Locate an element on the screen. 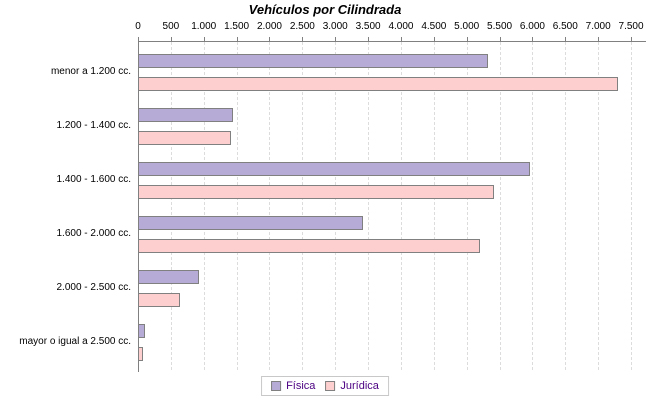 This screenshot has width=650, height=400. legend-item: Física is located at coordinates (293, 386).